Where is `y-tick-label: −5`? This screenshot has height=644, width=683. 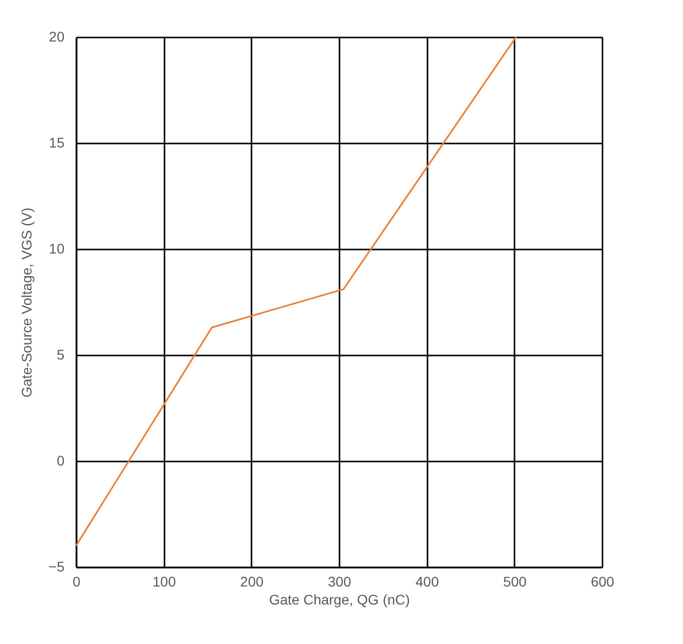
y-tick-label: −5 is located at coordinates (56, 566).